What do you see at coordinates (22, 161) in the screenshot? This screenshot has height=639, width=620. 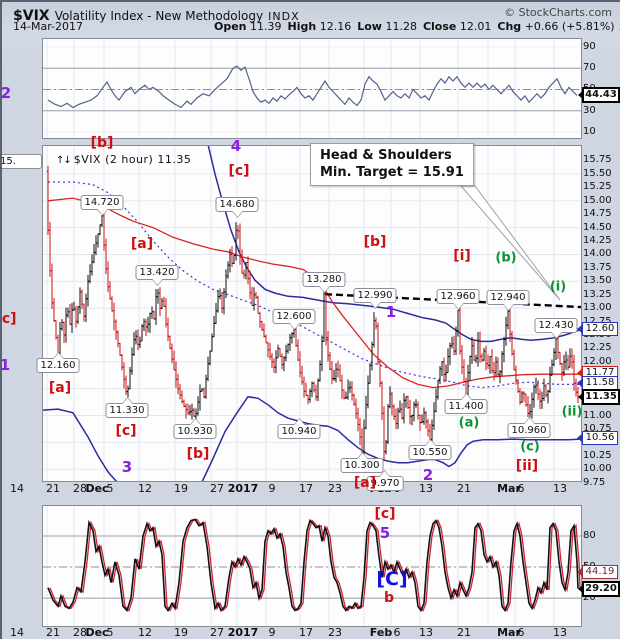 I see `clipped-price-callout: 15.` at bounding box center [22, 161].